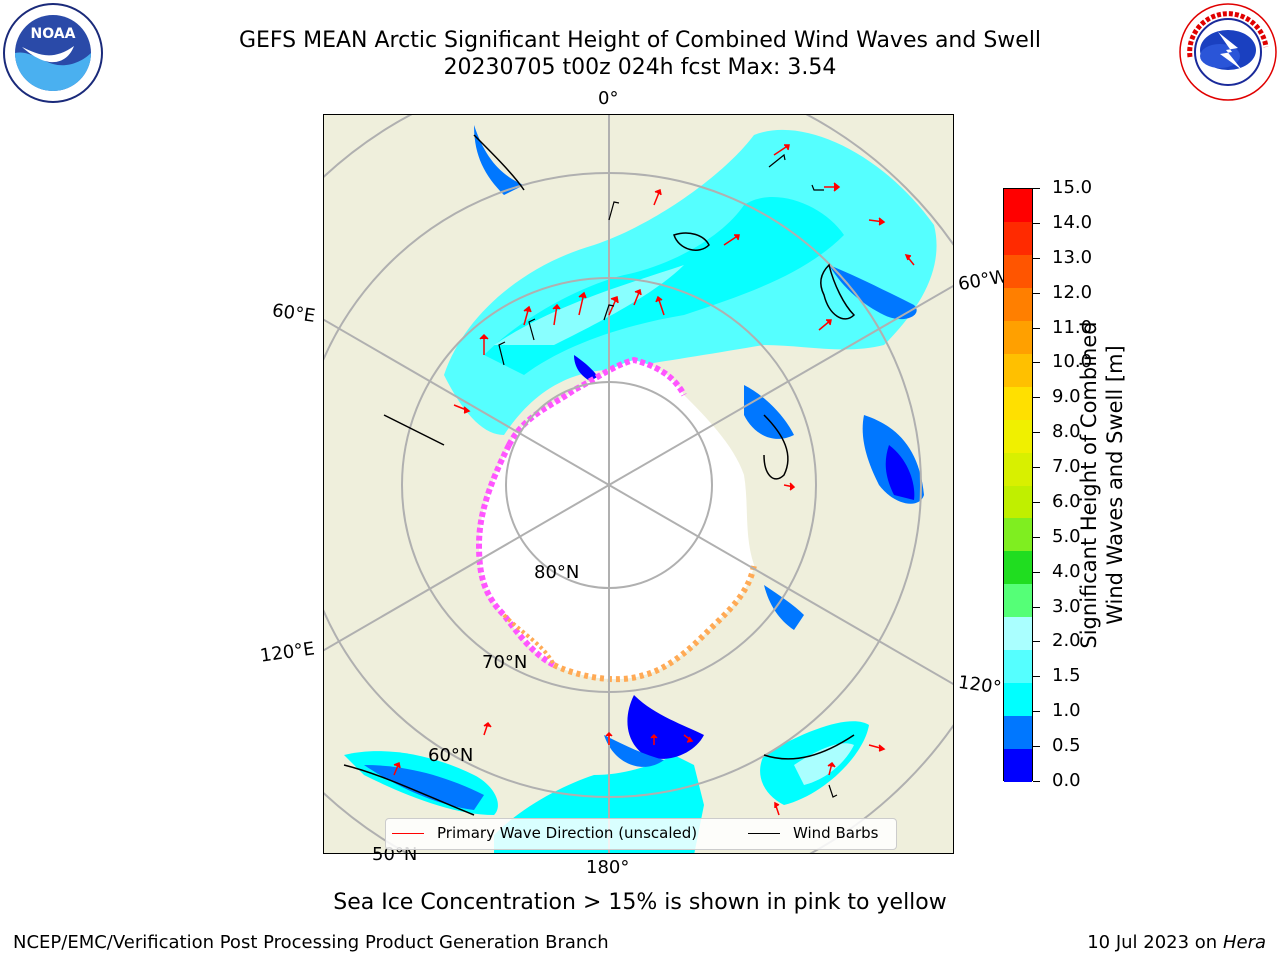  What do you see at coordinates (640, 67) in the screenshot?
I see `chart-subtitle: 20230705 t00z 024h fcst Max: 3.54` at bounding box center [640, 67].